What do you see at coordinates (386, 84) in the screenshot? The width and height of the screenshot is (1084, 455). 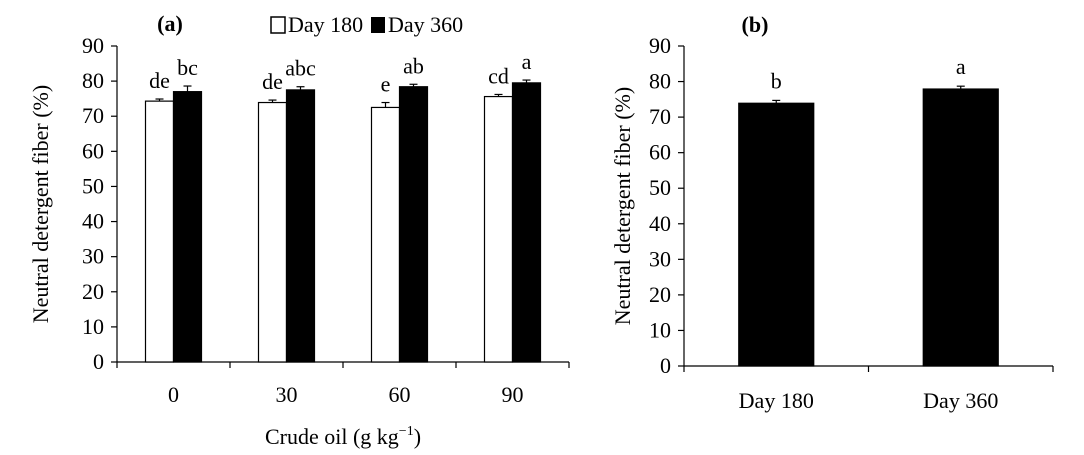 I see `significance-letter: e` at bounding box center [386, 84].